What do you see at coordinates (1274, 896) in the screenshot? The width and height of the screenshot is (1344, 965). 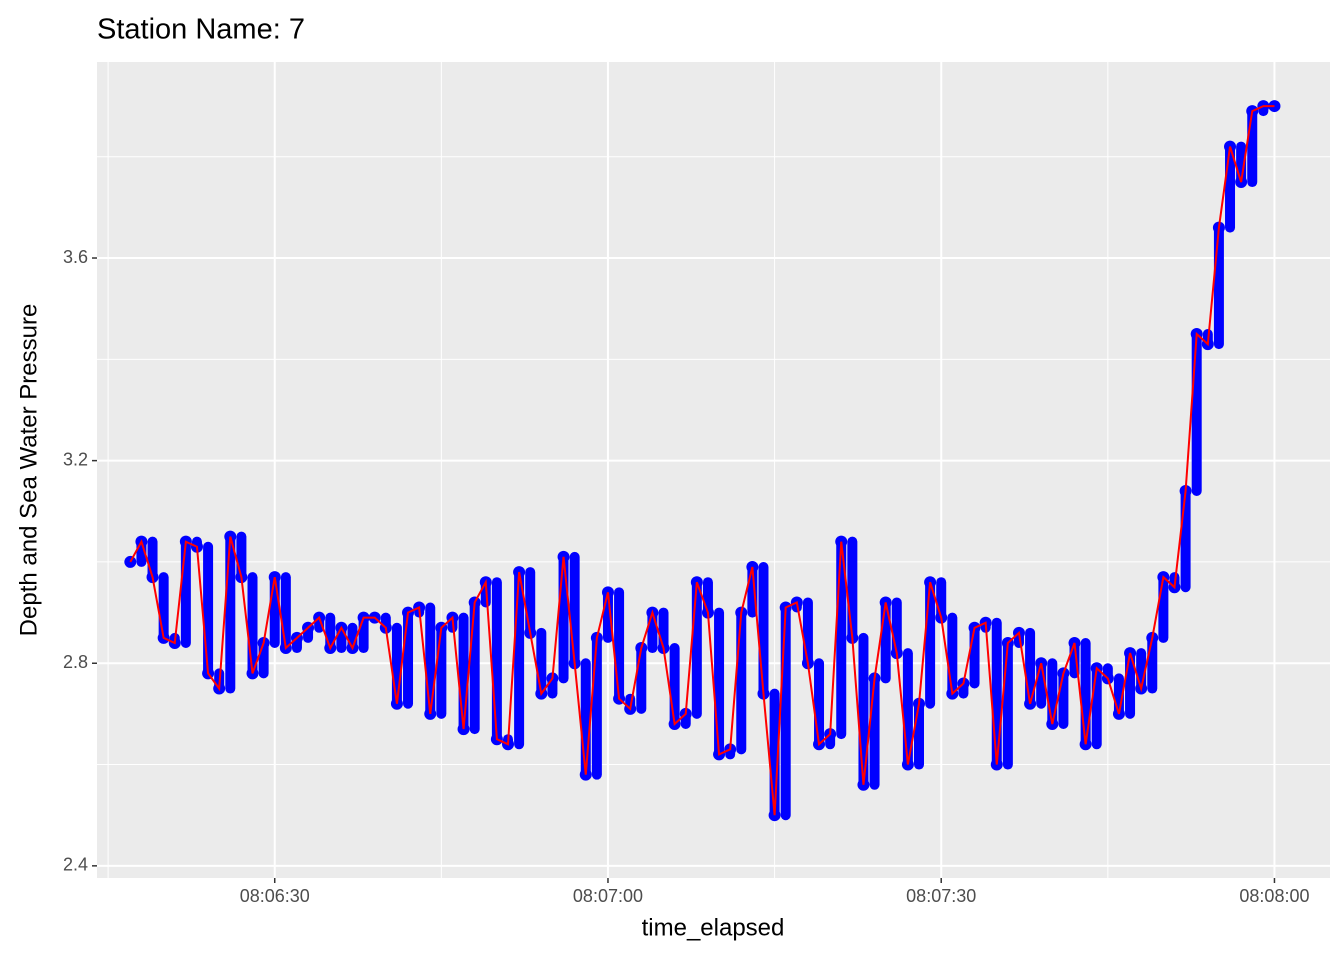 I see `x-tick-label: 08:08:00` at bounding box center [1274, 896].